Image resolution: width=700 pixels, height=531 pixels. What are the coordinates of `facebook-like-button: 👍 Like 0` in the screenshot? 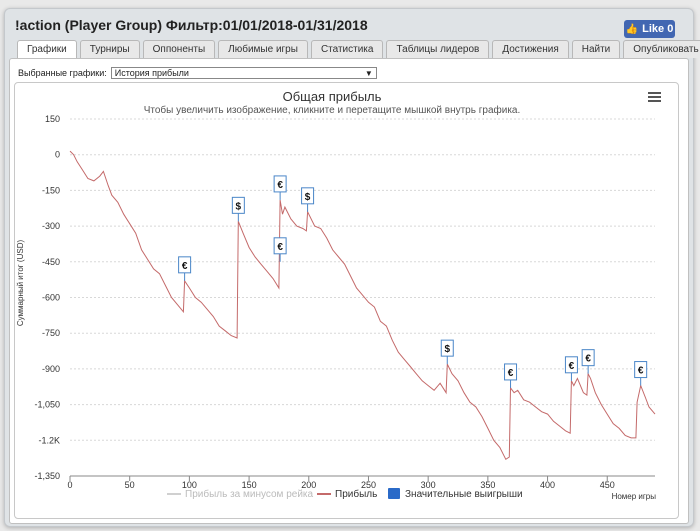 It's located at (649, 29).